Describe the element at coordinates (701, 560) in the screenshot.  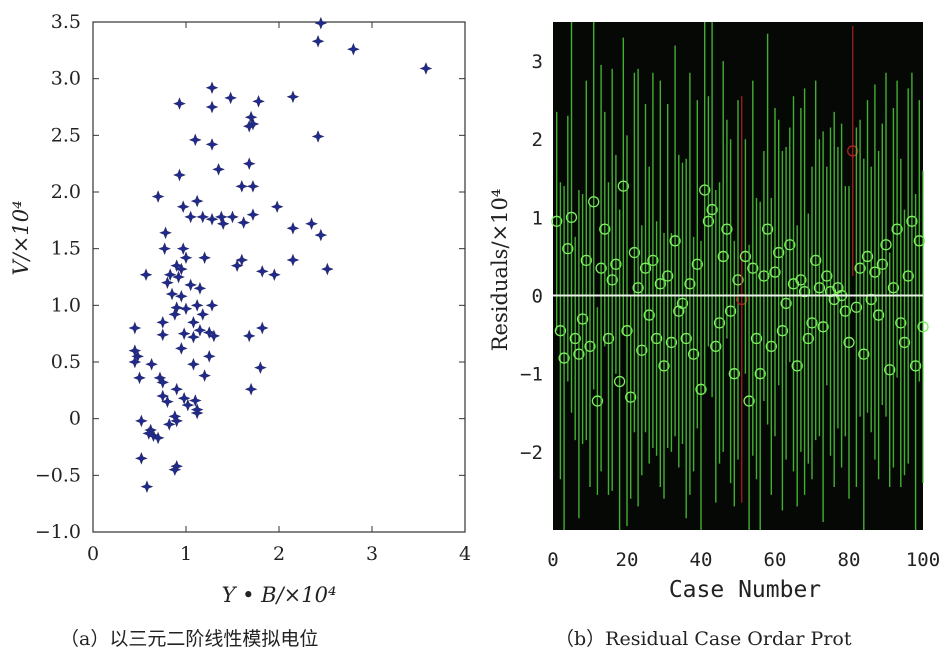
I see `residual-xtick-label: 40` at that location.